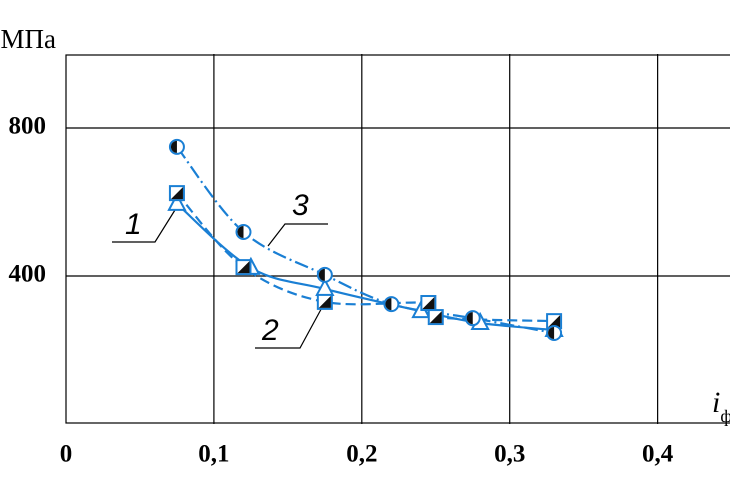 This screenshot has width=730, height=486. I want to click on y-tick-label: 800, so click(28, 126).